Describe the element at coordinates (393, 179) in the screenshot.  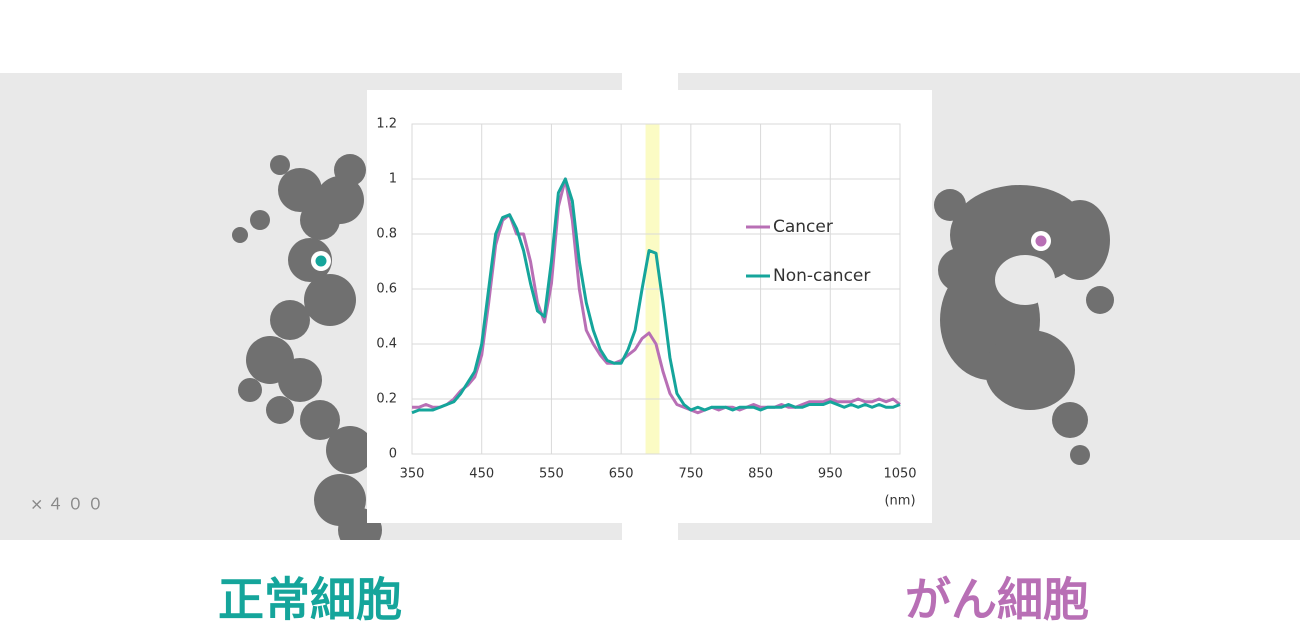
I see `y-tick-label: 1` at that location.